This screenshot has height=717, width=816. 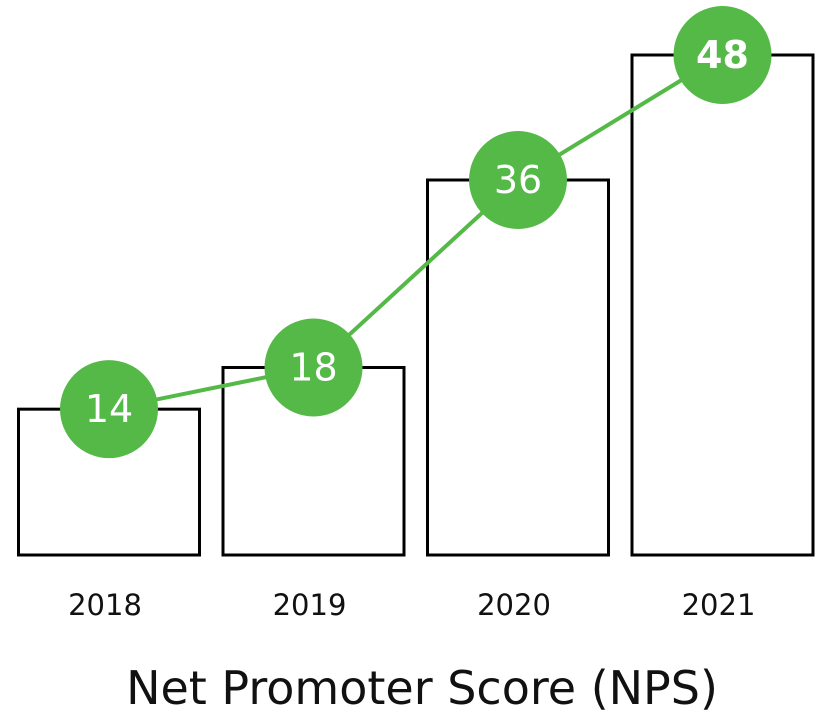 I want to click on value-label: 36, so click(x=518, y=180).